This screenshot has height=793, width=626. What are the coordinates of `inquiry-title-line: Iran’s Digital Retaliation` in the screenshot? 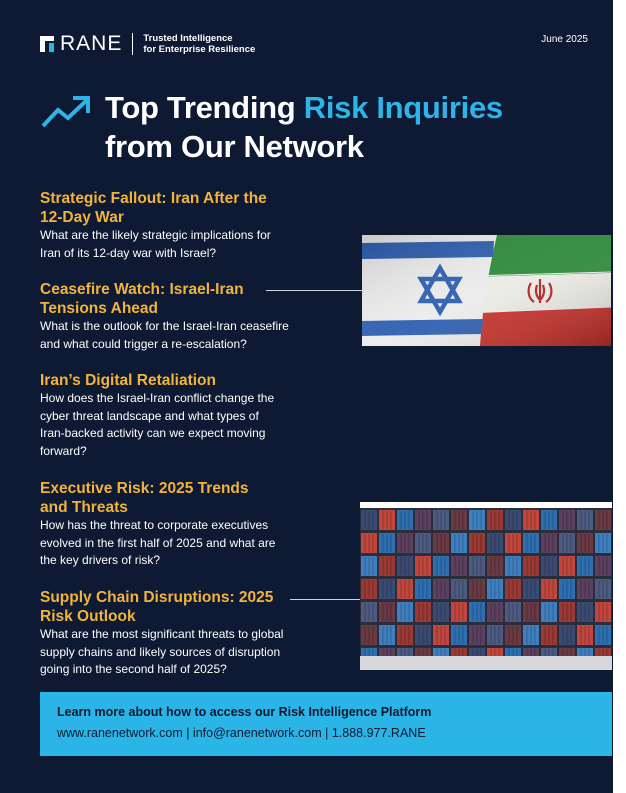 It's located at (128, 380).